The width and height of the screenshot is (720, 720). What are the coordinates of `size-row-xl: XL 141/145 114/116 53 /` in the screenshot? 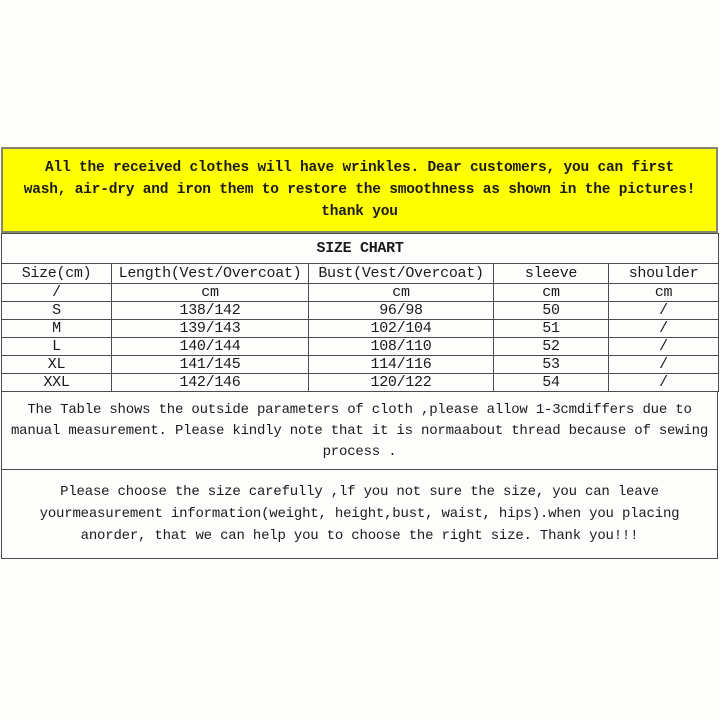 It's located at (360, 364).